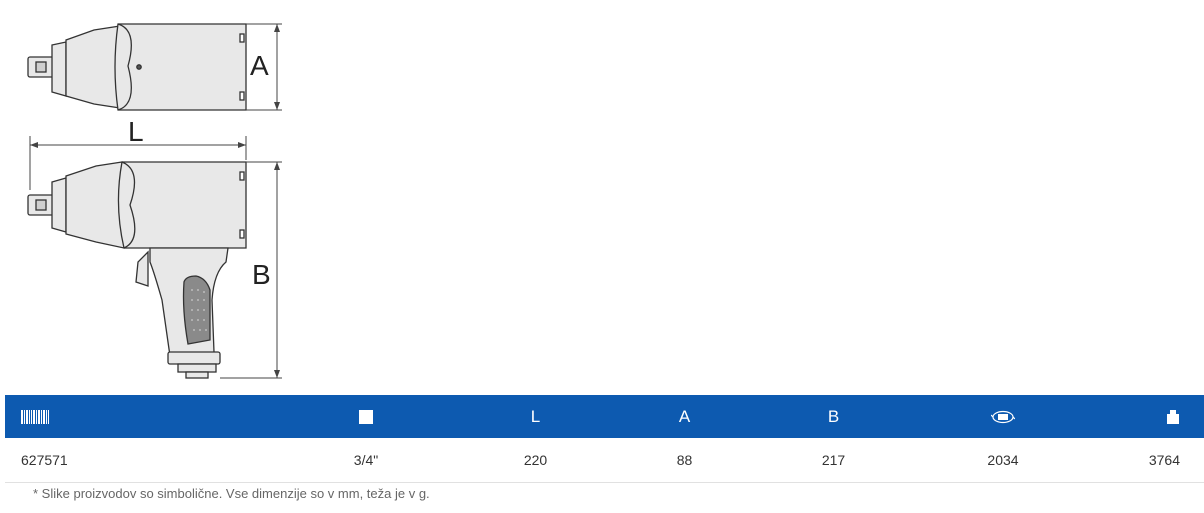  I want to click on header-torque, so click(1003, 416).